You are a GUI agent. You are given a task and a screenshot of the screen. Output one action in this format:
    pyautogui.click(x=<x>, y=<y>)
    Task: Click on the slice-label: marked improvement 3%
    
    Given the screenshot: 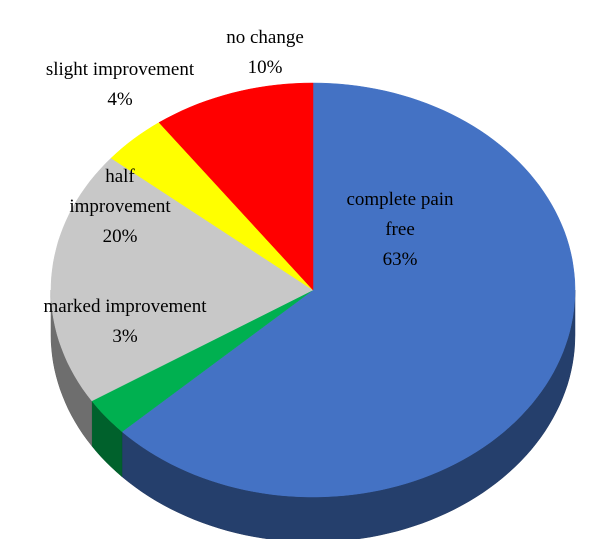 What is the action you would take?
    pyautogui.click(x=124, y=322)
    